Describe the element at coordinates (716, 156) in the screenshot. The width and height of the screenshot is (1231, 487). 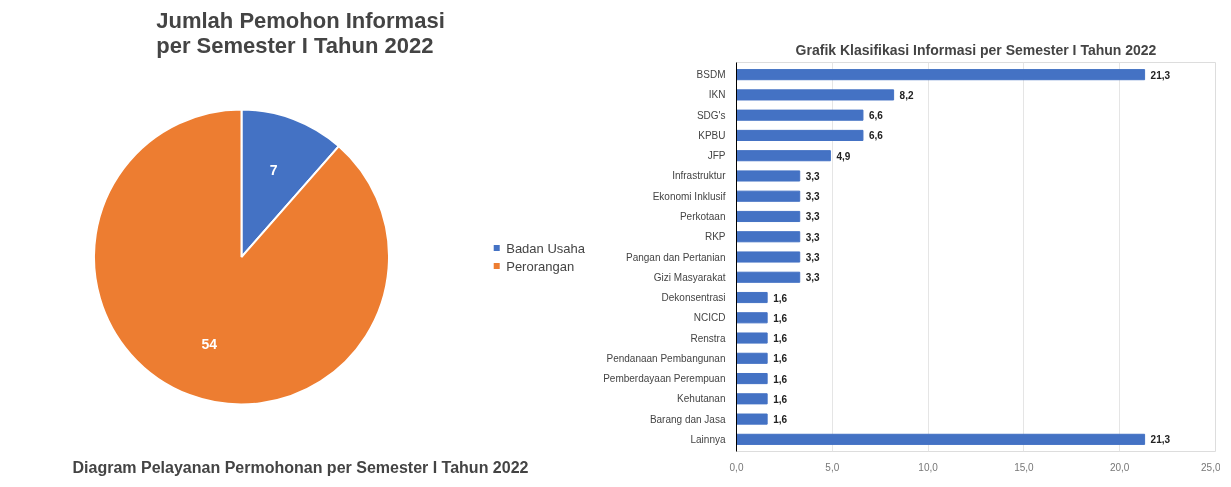
I see `y-tick-label: JFP` at that location.